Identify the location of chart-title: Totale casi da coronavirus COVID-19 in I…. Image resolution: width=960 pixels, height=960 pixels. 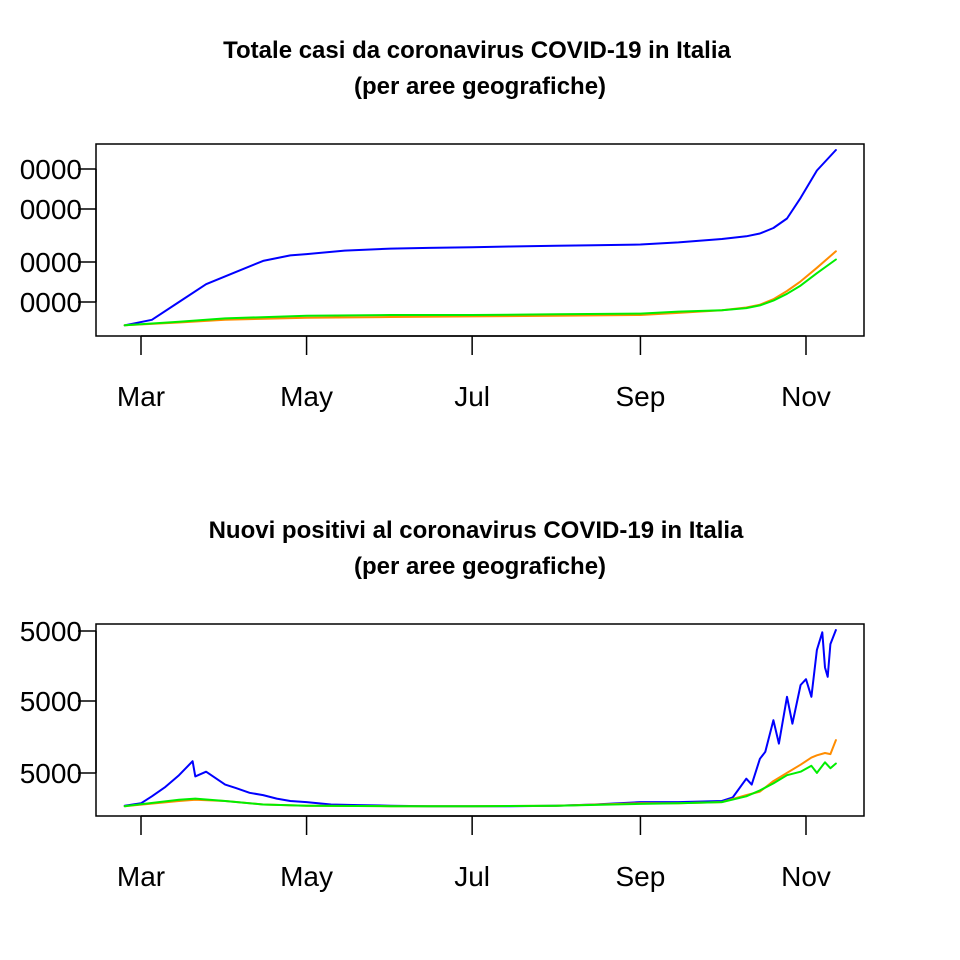
(477, 50).